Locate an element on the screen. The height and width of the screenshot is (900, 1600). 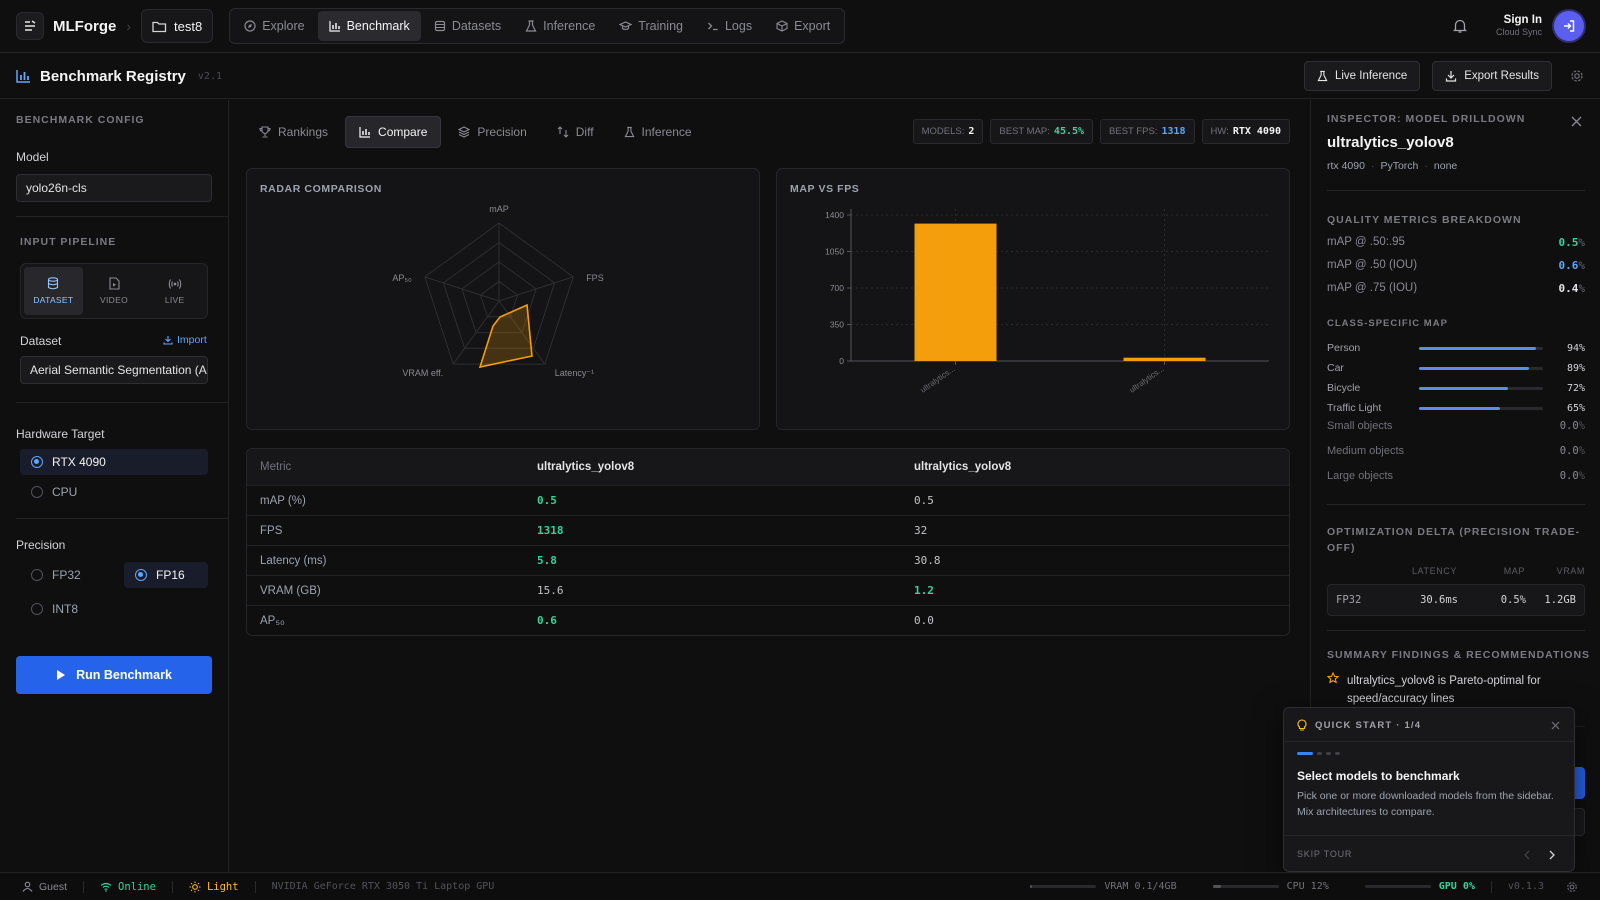
status-user: Guest is located at coordinates (44, 887).